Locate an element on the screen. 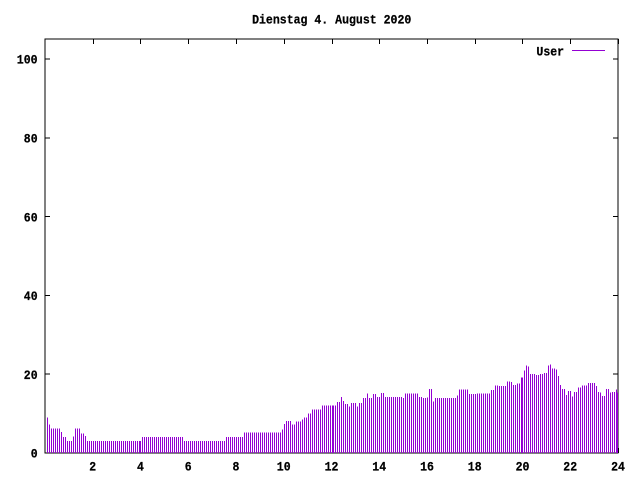 Image resolution: width=640 pixels, height=480 pixels. svg-text: 40 is located at coordinates (31, 296).